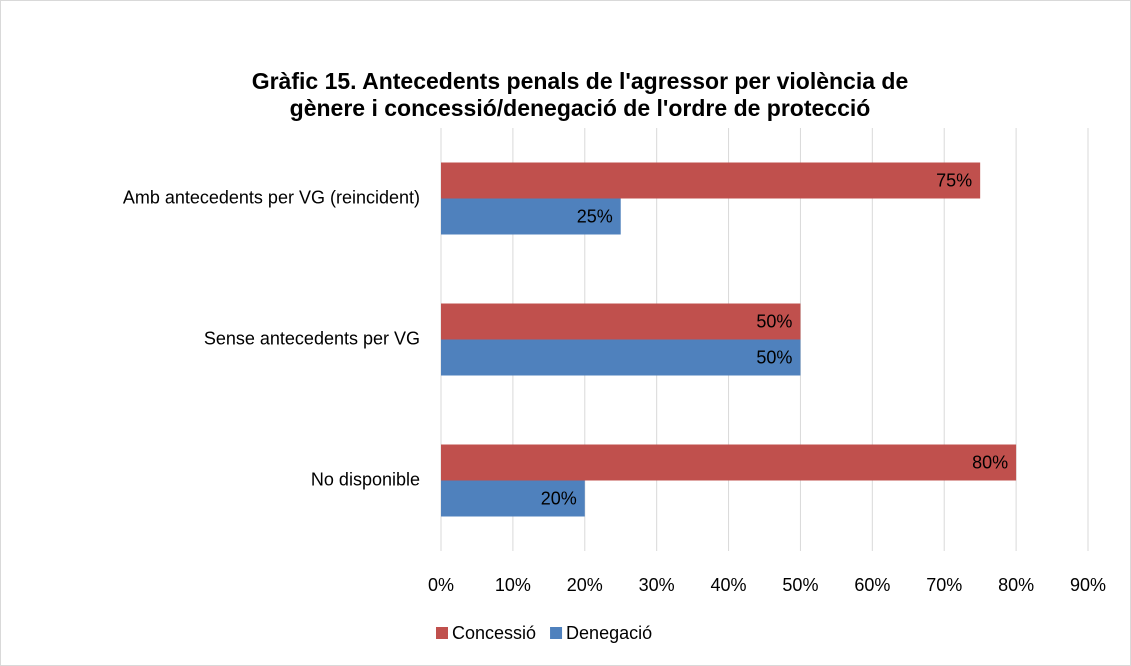 This screenshot has height=666, width=1131. Describe the element at coordinates (1088, 585) in the screenshot. I see `x-tick-label: 90%` at that location.